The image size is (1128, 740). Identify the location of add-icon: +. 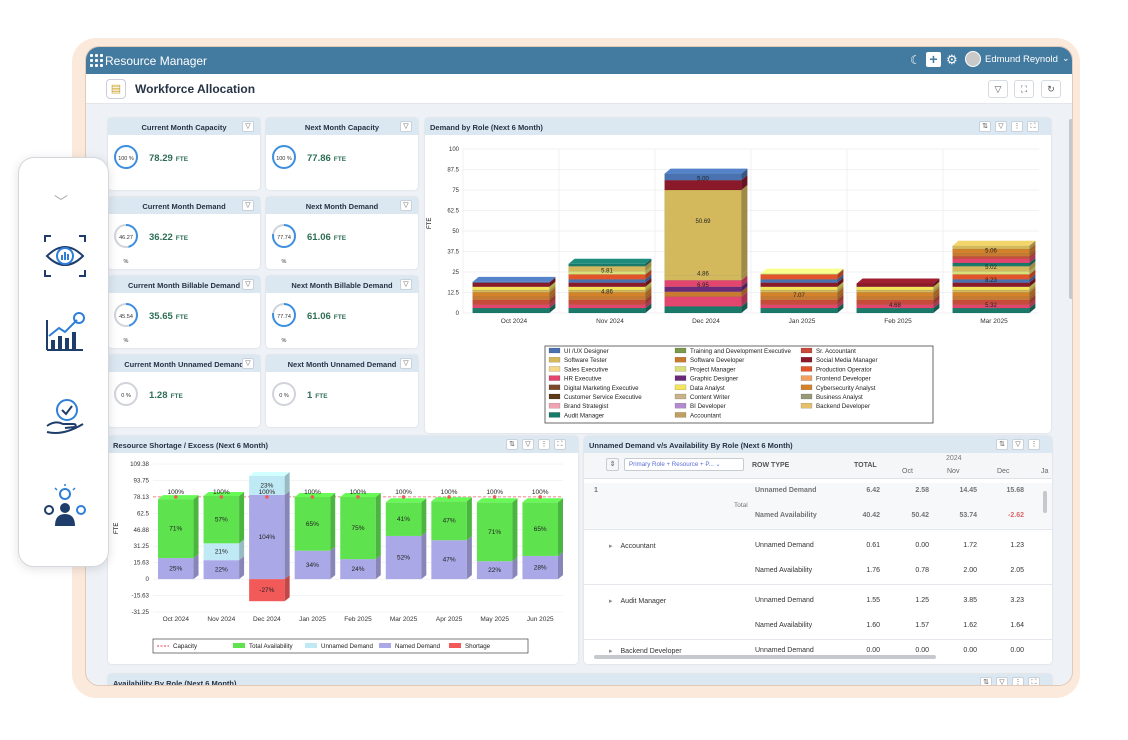
(933, 59).